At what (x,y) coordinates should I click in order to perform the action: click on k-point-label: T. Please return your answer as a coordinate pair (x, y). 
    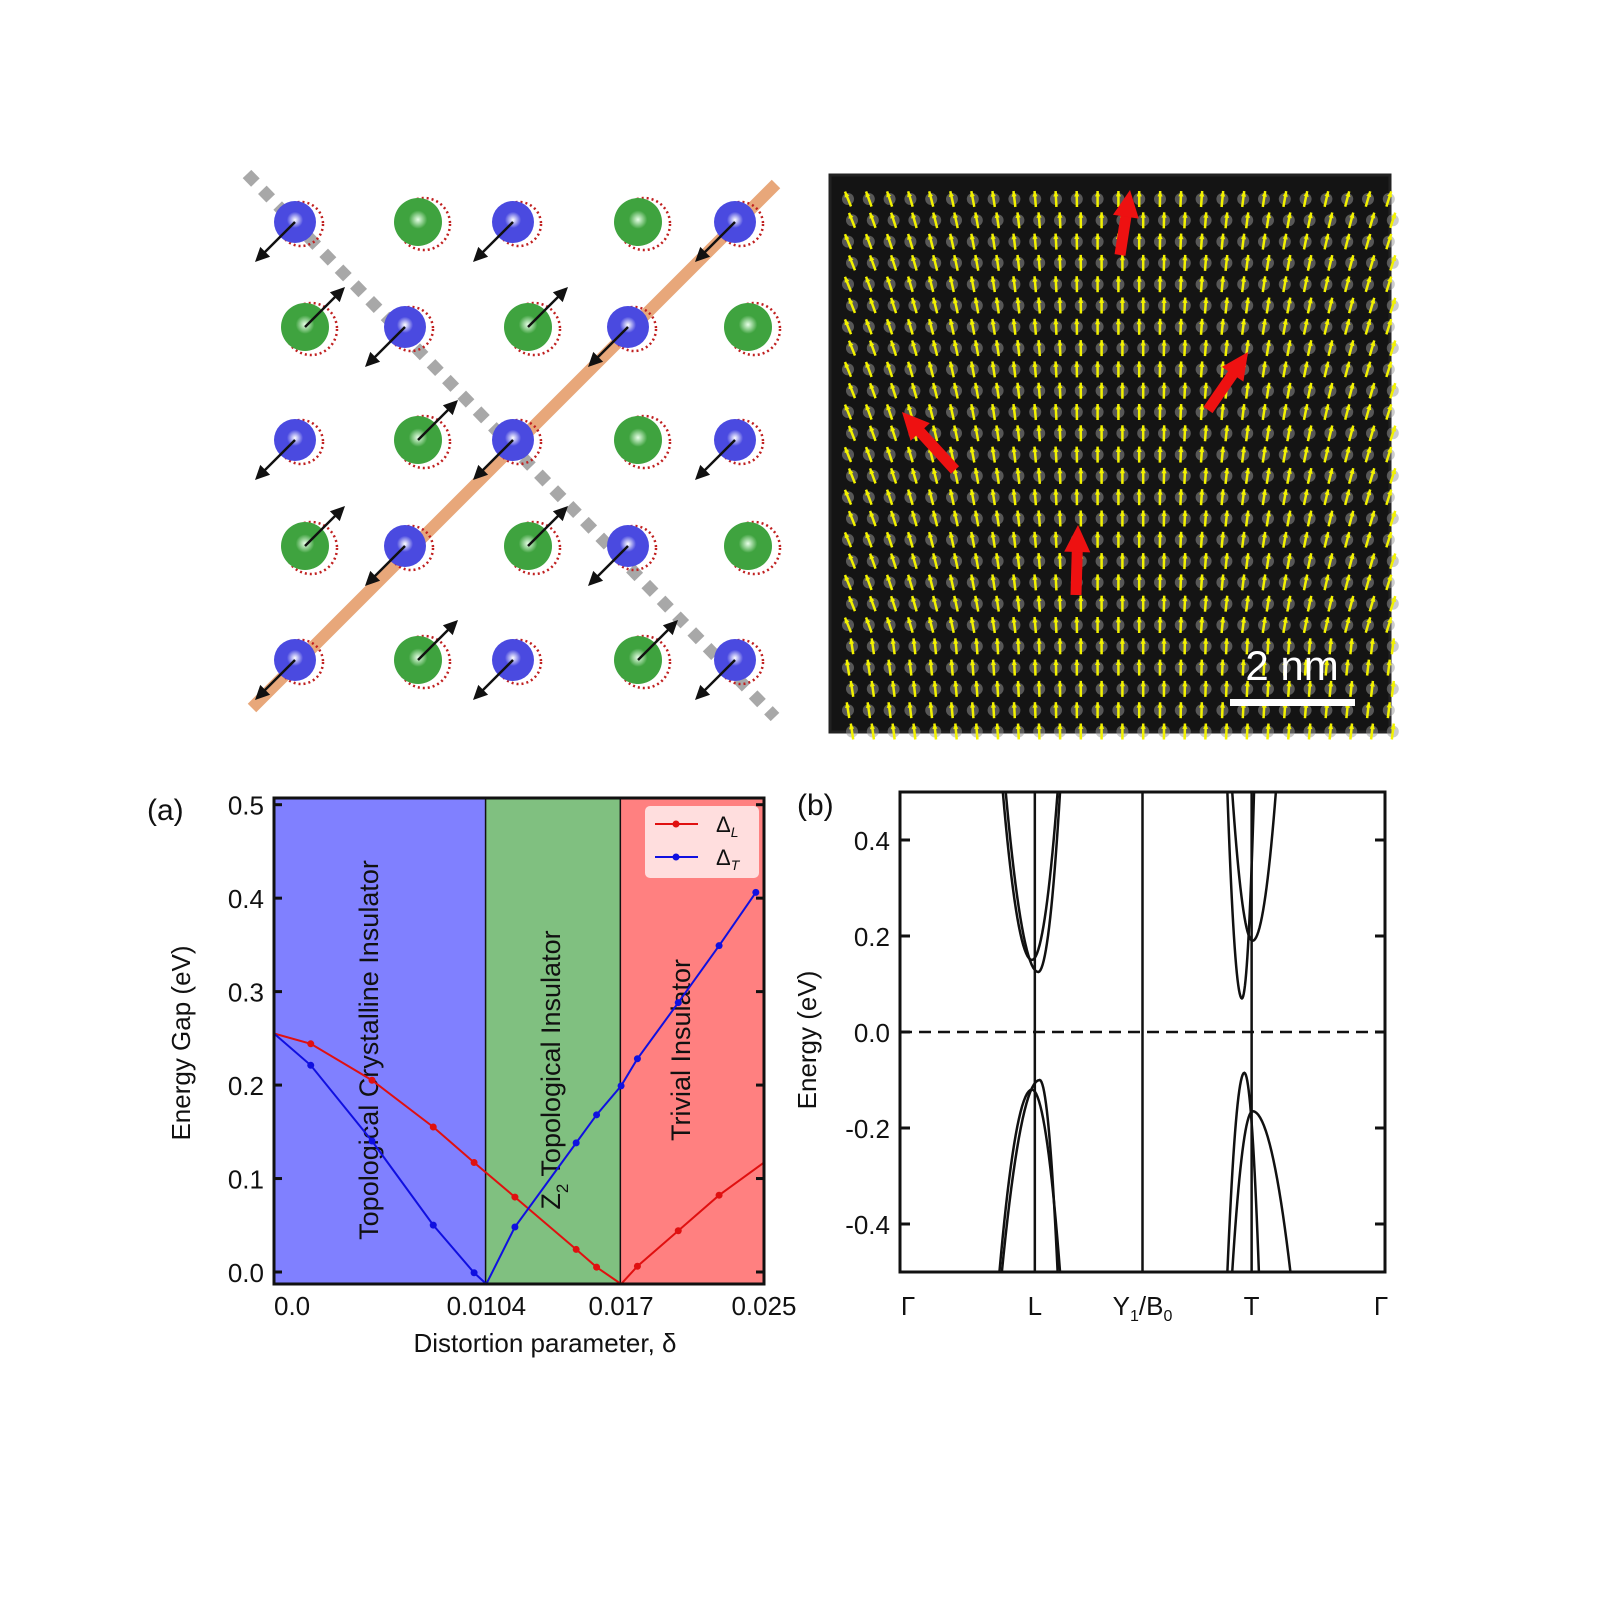
    Looking at the image, I should click on (1252, 1306).